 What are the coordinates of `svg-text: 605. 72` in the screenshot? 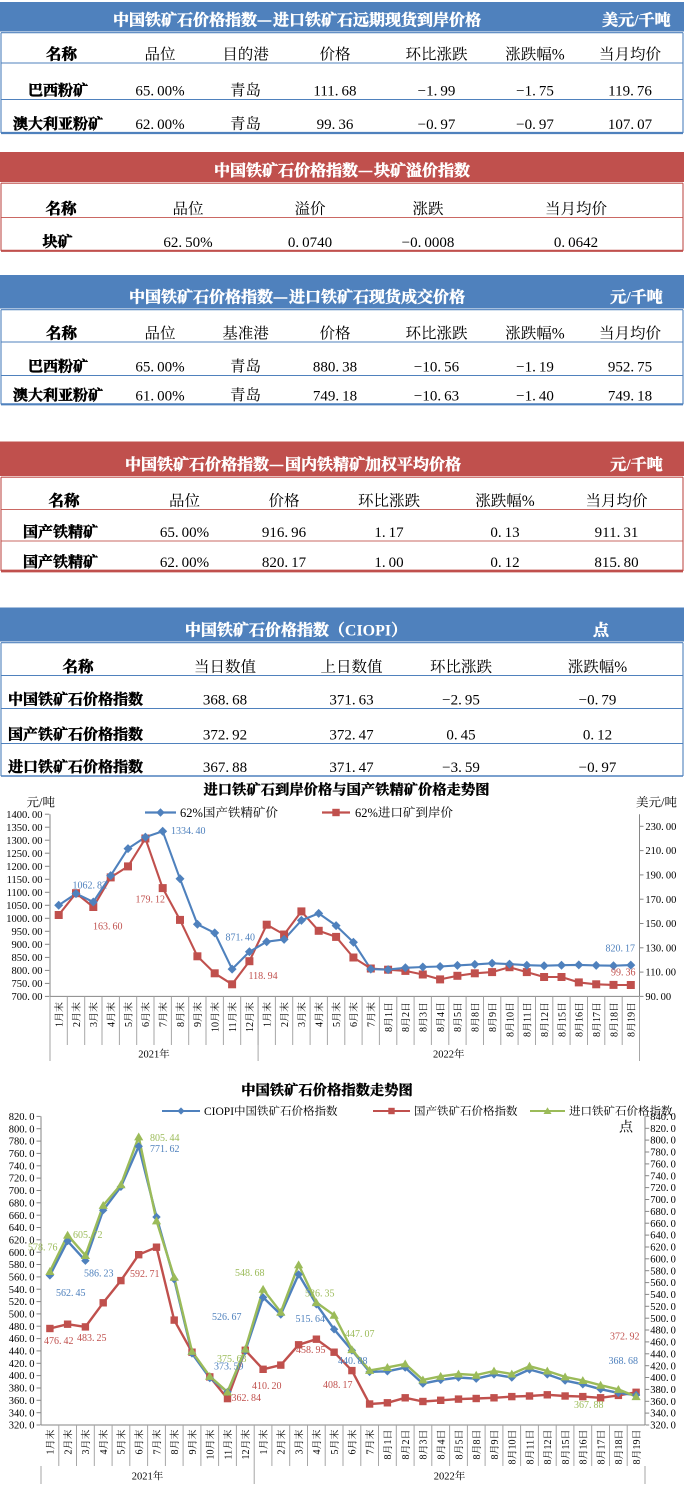 It's located at (88, 1235).